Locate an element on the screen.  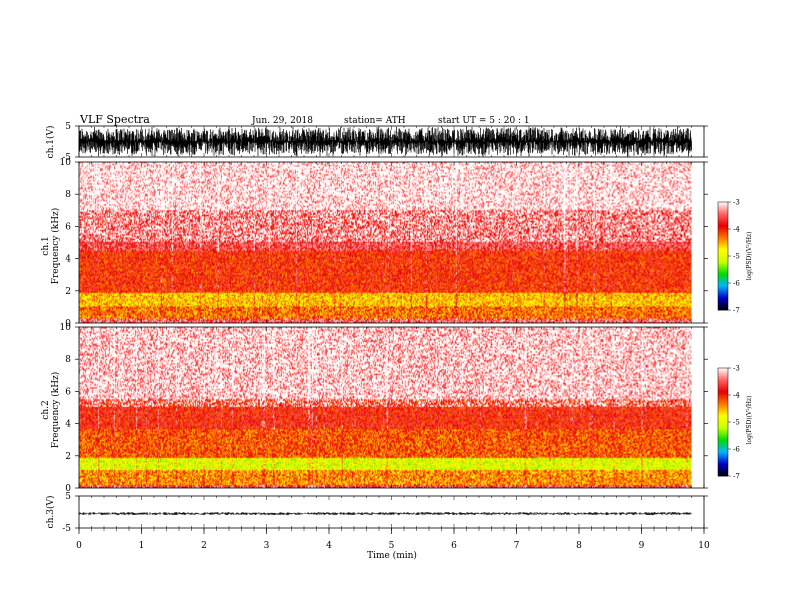
p3-spec-ytick-label: 10 is located at coordinates (66, 328).